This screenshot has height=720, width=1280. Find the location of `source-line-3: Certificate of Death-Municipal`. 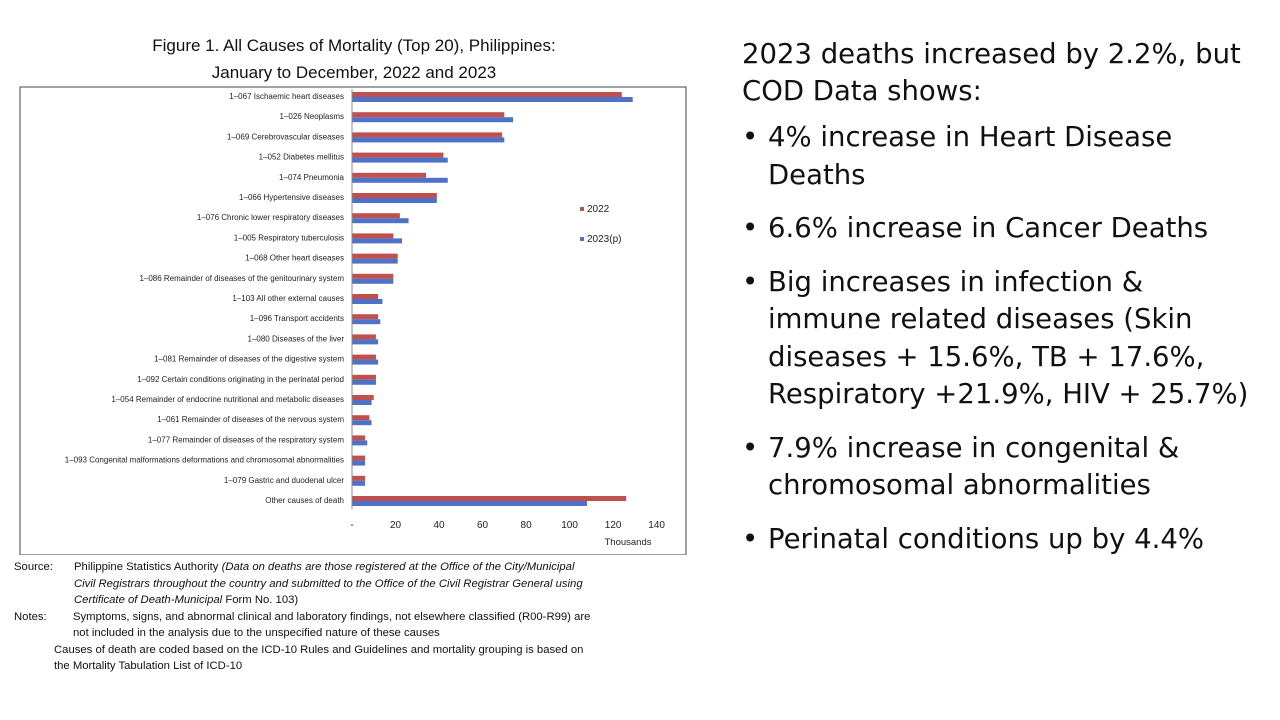

source-line-3: Certificate of Death-Municipal is located at coordinates (148, 600).